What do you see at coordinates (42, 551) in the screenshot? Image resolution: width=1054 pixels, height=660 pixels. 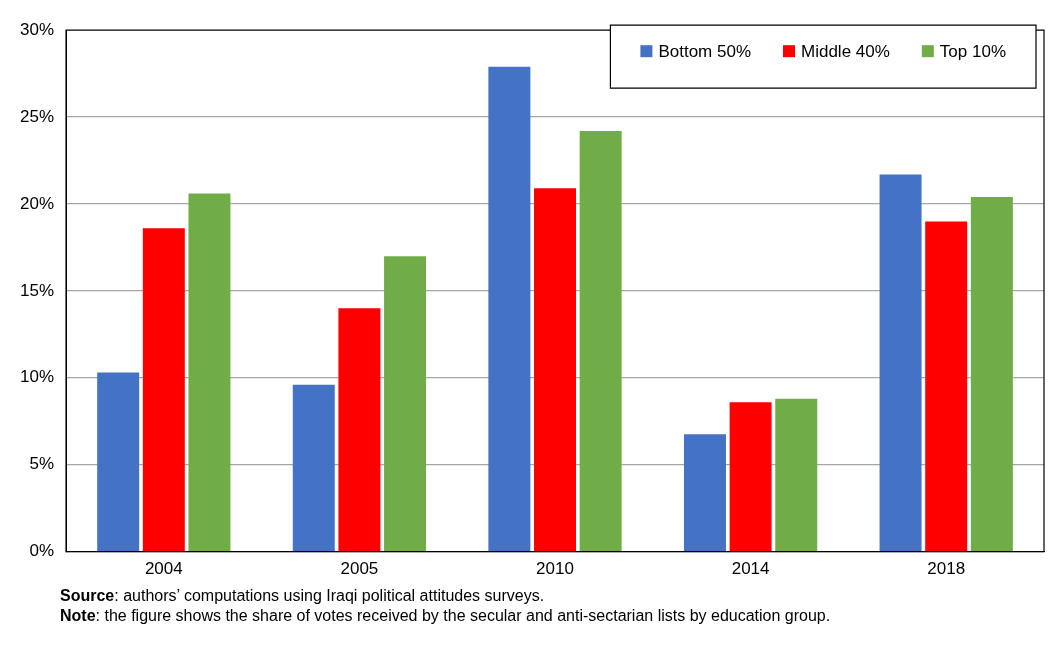 I see `y-tick-label: 0%` at bounding box center [42, 551].